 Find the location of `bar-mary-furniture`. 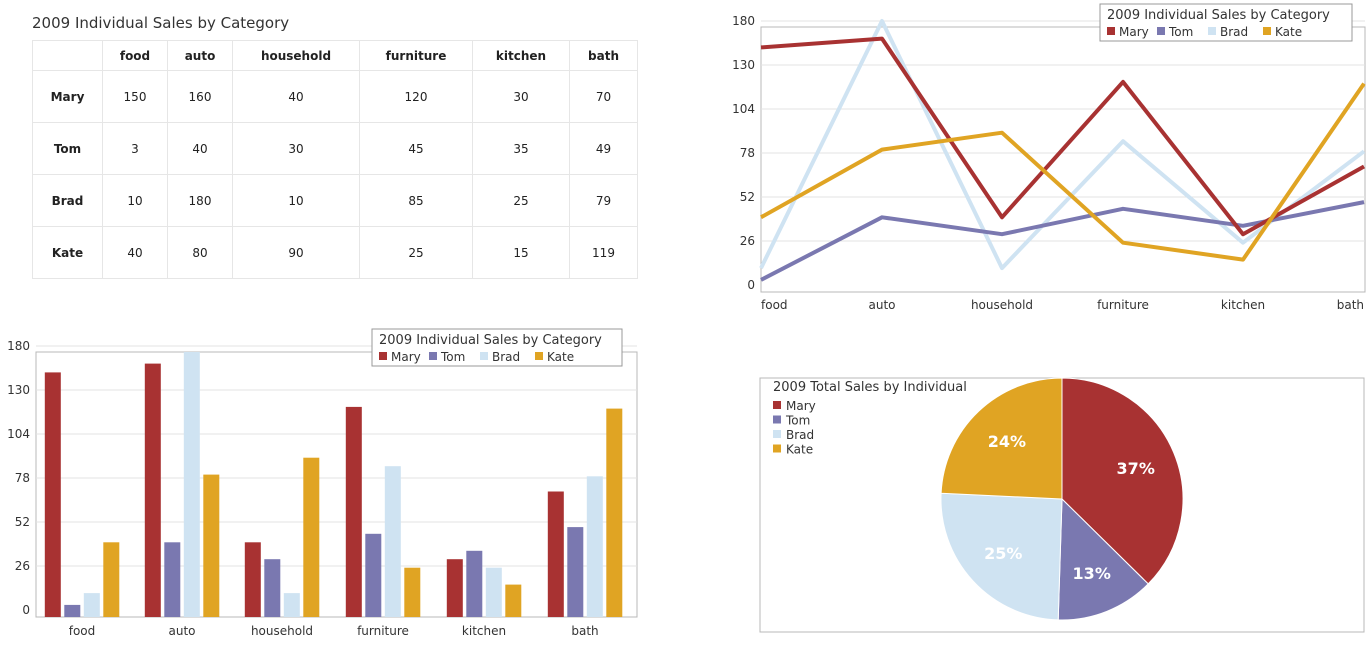

bar-mary-furniture is located at coordinates (353, 511).